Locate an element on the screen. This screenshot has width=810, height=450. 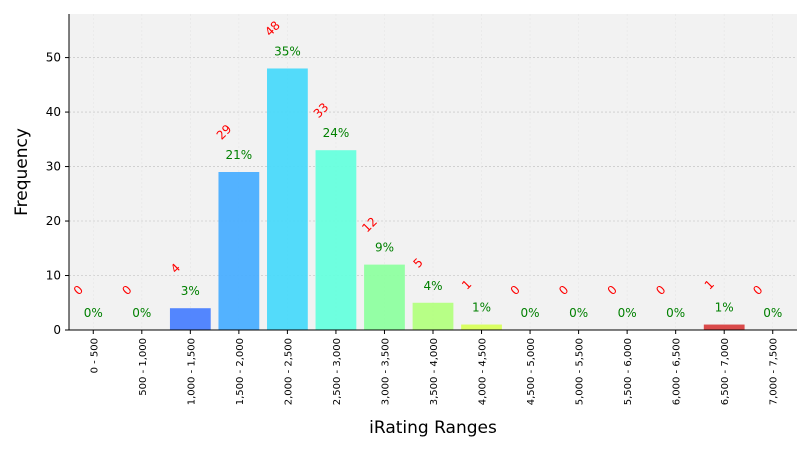
x-tick-label: 6,000 - 6,500 is located at coordinates (677, 371).